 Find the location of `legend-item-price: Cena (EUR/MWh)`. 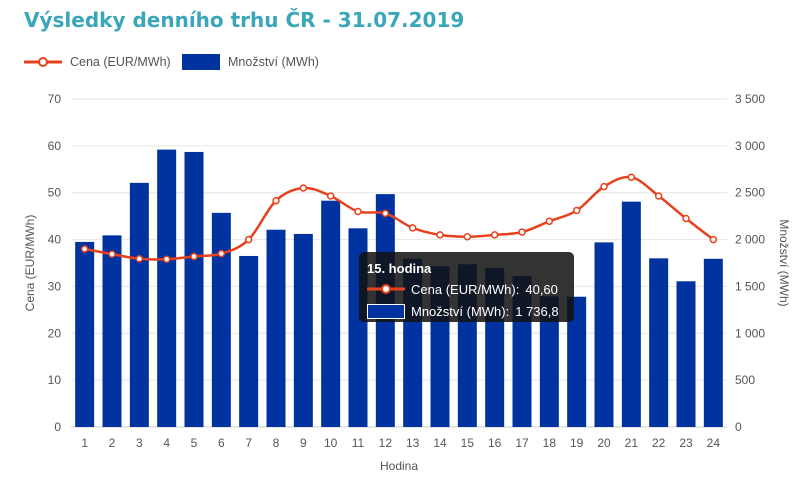

legend-item-price: Cena (EUR/MWh) is located at coordinates (97, 62).